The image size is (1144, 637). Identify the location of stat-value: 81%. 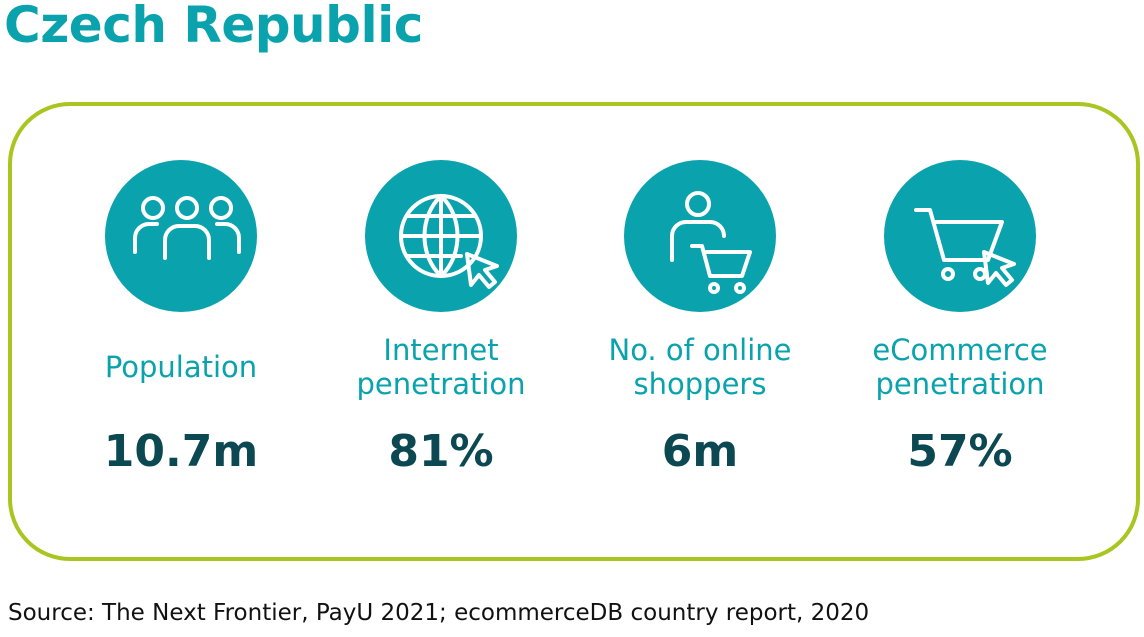
(441, 451).